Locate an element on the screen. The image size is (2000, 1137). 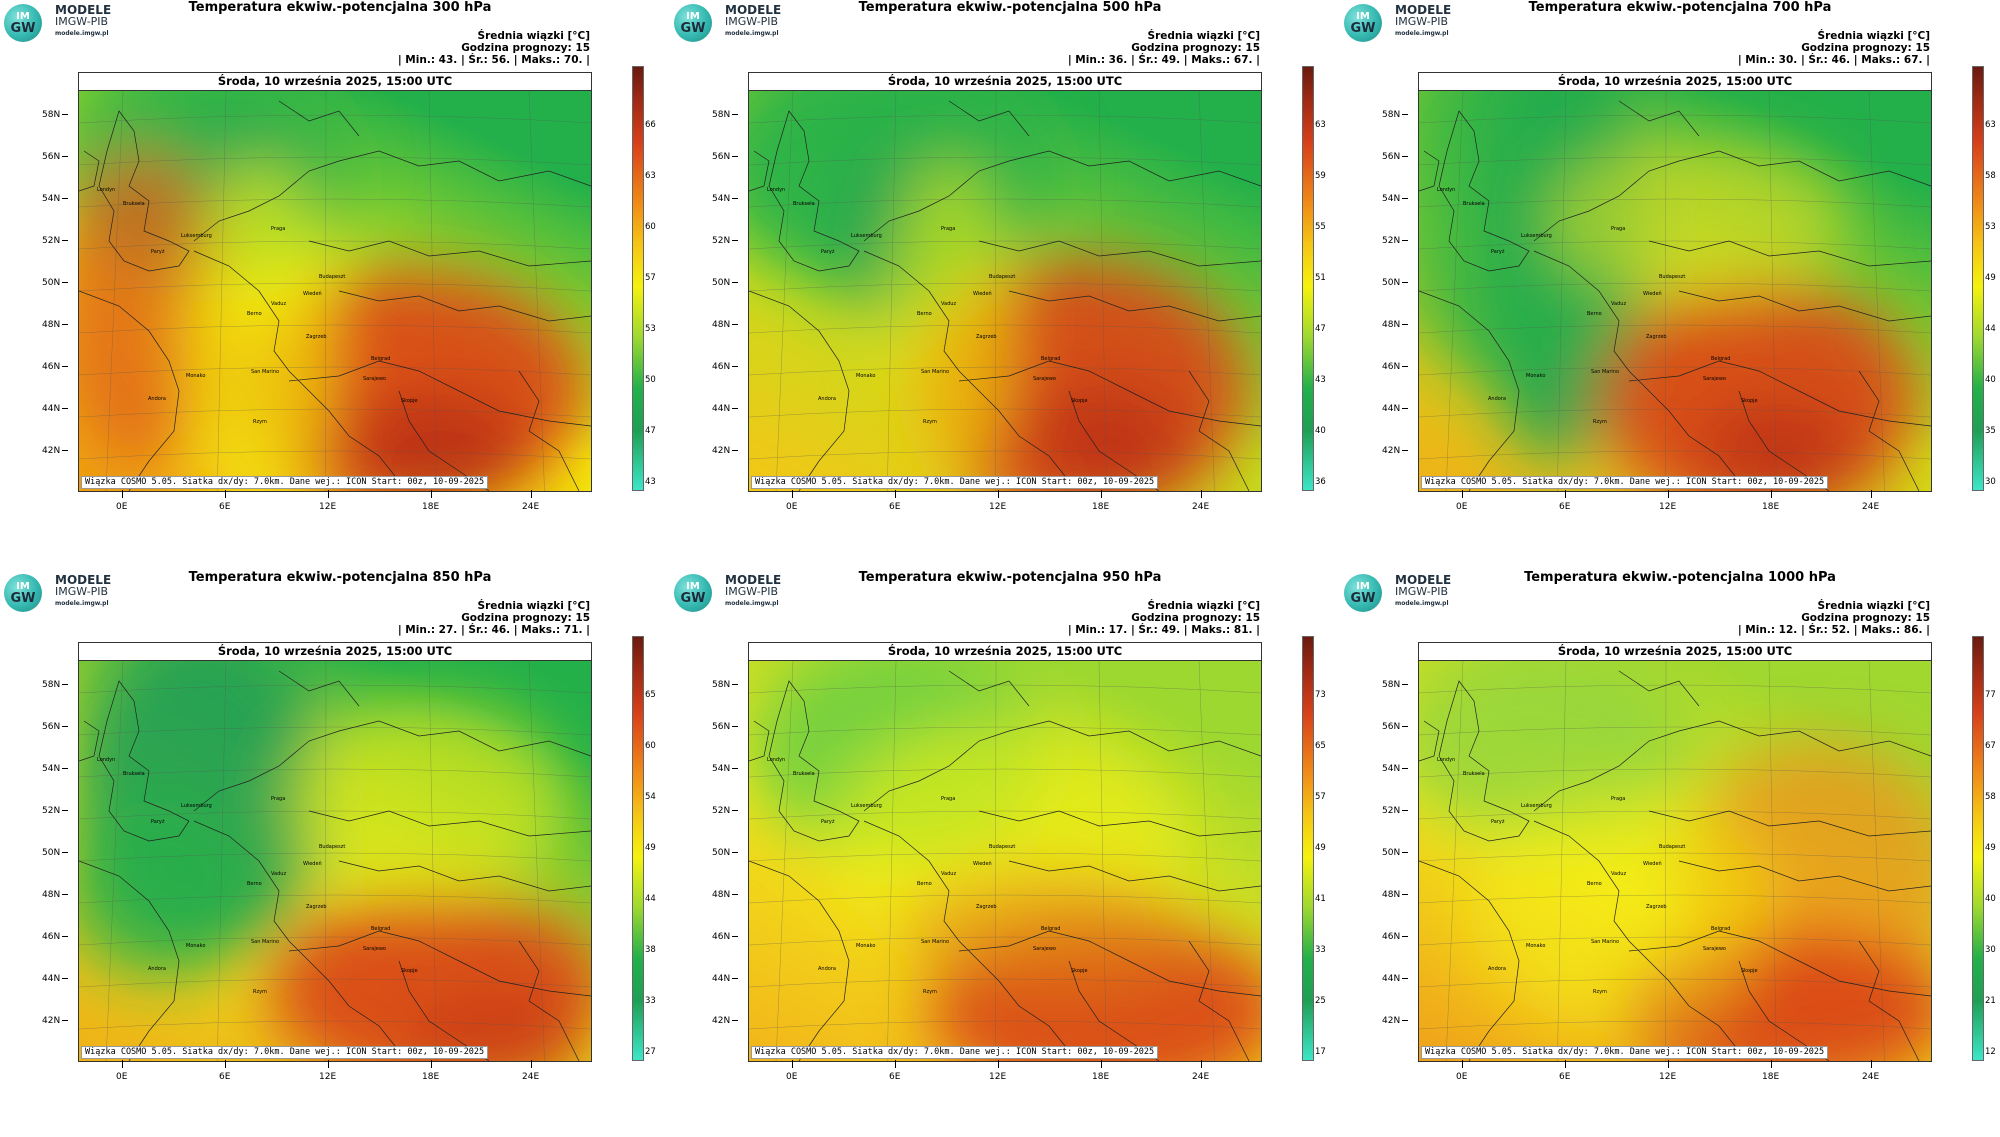
city-label: Zagrzeb is located at coordinates (1656, 907).